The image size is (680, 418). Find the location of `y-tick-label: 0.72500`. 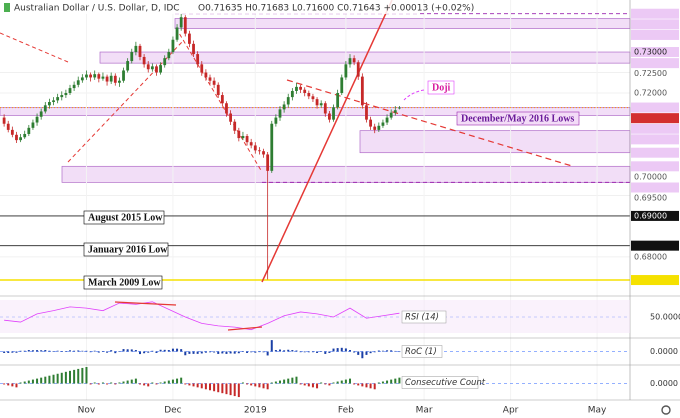

y-tick-label: 0.72500 is located at coordinates (650, 73).